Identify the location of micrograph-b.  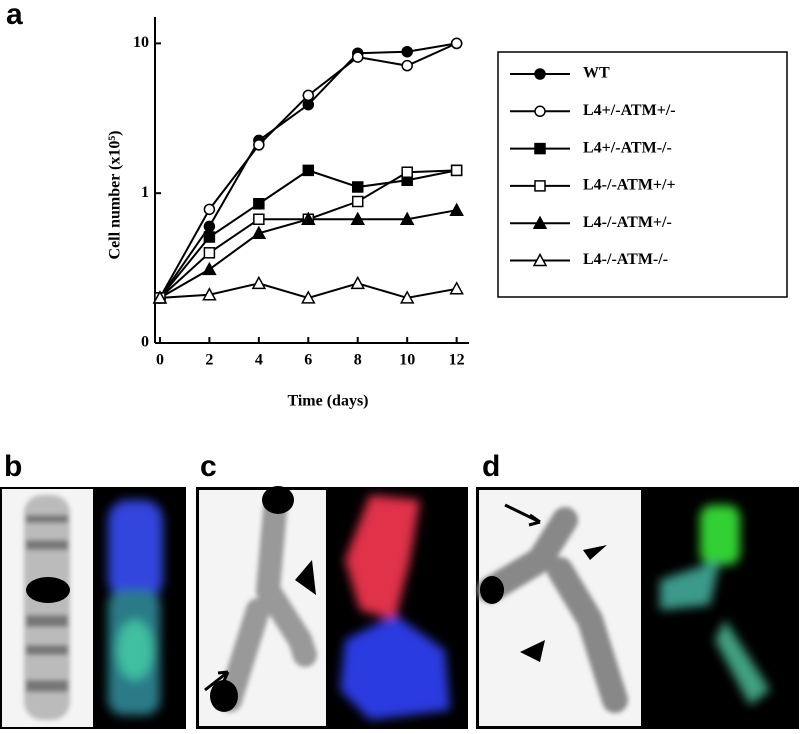
(93, 608).